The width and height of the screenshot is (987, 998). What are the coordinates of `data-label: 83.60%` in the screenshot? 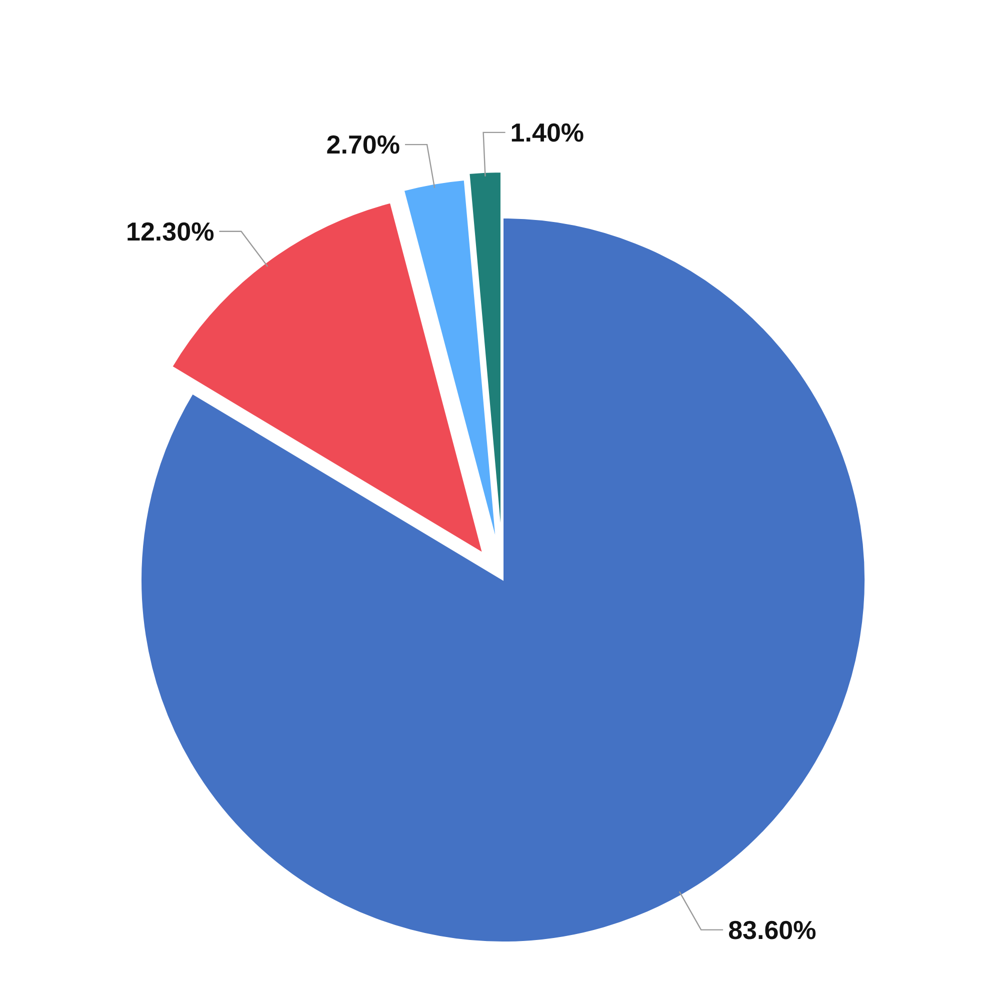 It's located at (772, 929).